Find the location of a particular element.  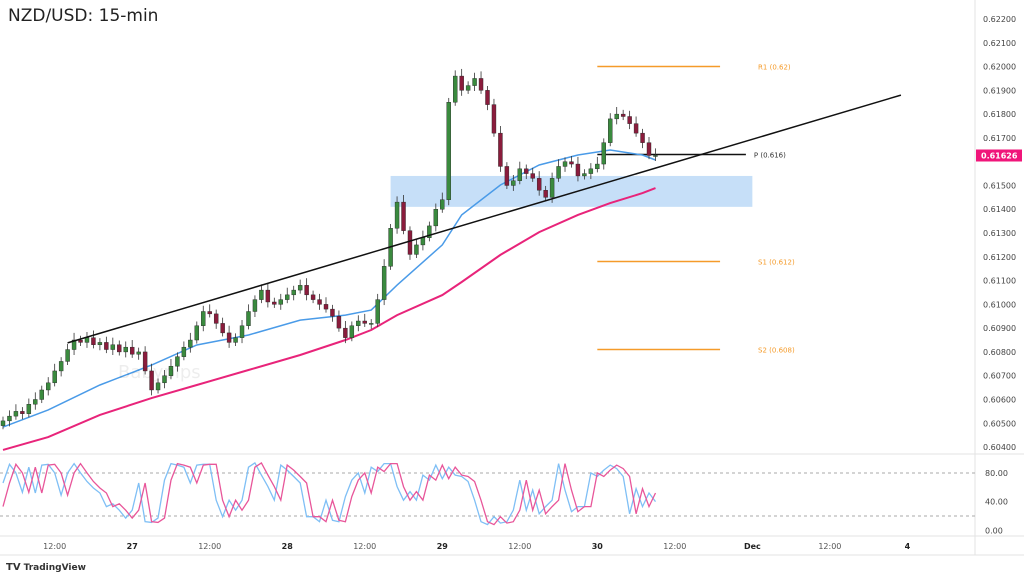

stochastic-tick-label: 80.00 is located at coordinates (996, 473).